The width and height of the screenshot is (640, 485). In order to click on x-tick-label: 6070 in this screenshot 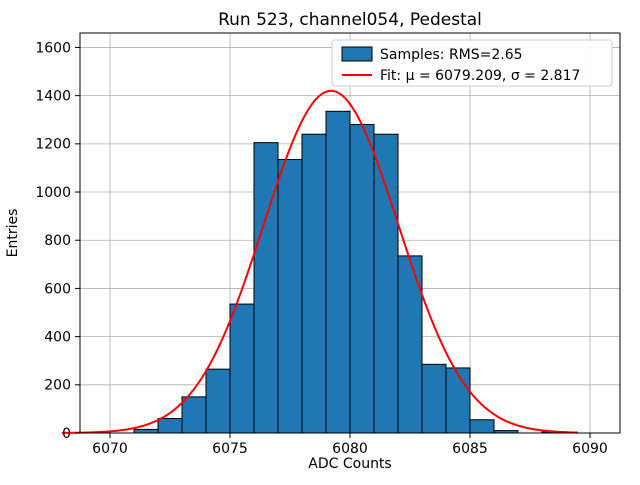, I will do `click(110, 449)`.